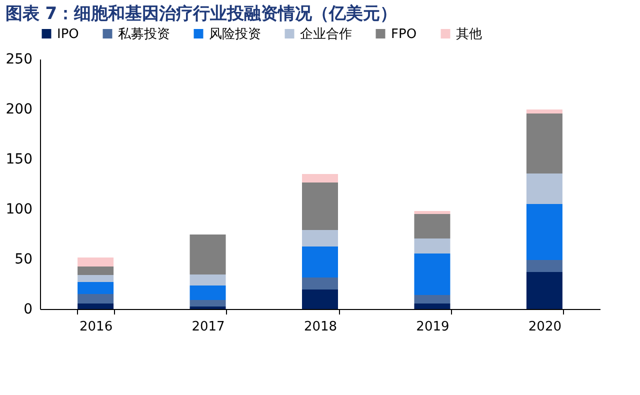  I want to click on chart-title: 图表 7：细胞和基因治疗行业投融资情况（亿美元）, so click(201, 14).